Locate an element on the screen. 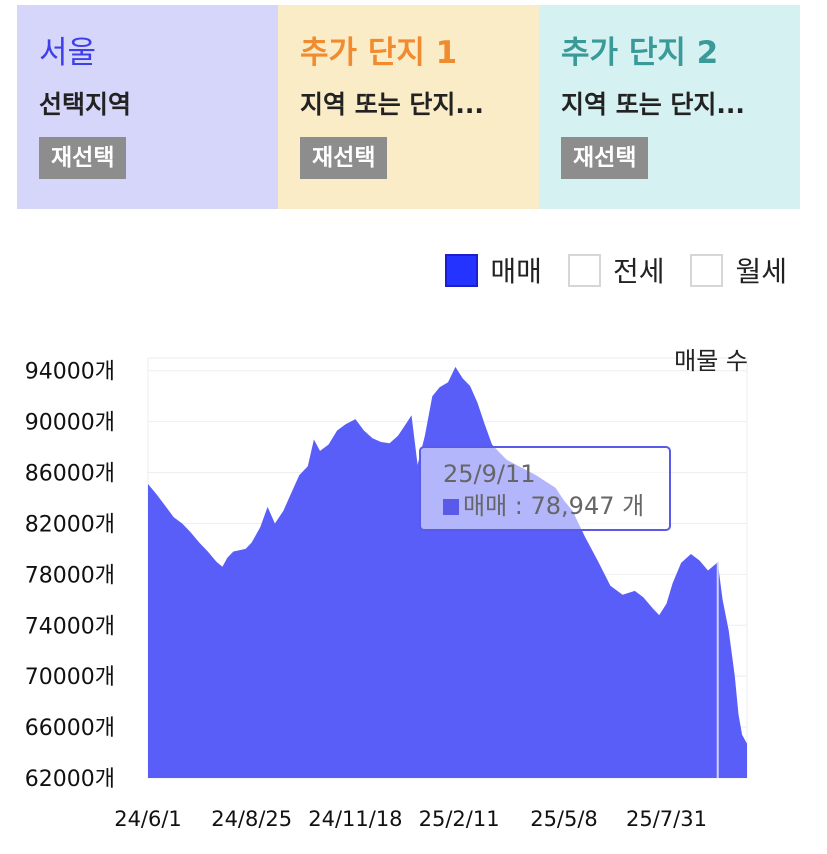  series-label: 매물 수 is located at coordinates (711, 361).